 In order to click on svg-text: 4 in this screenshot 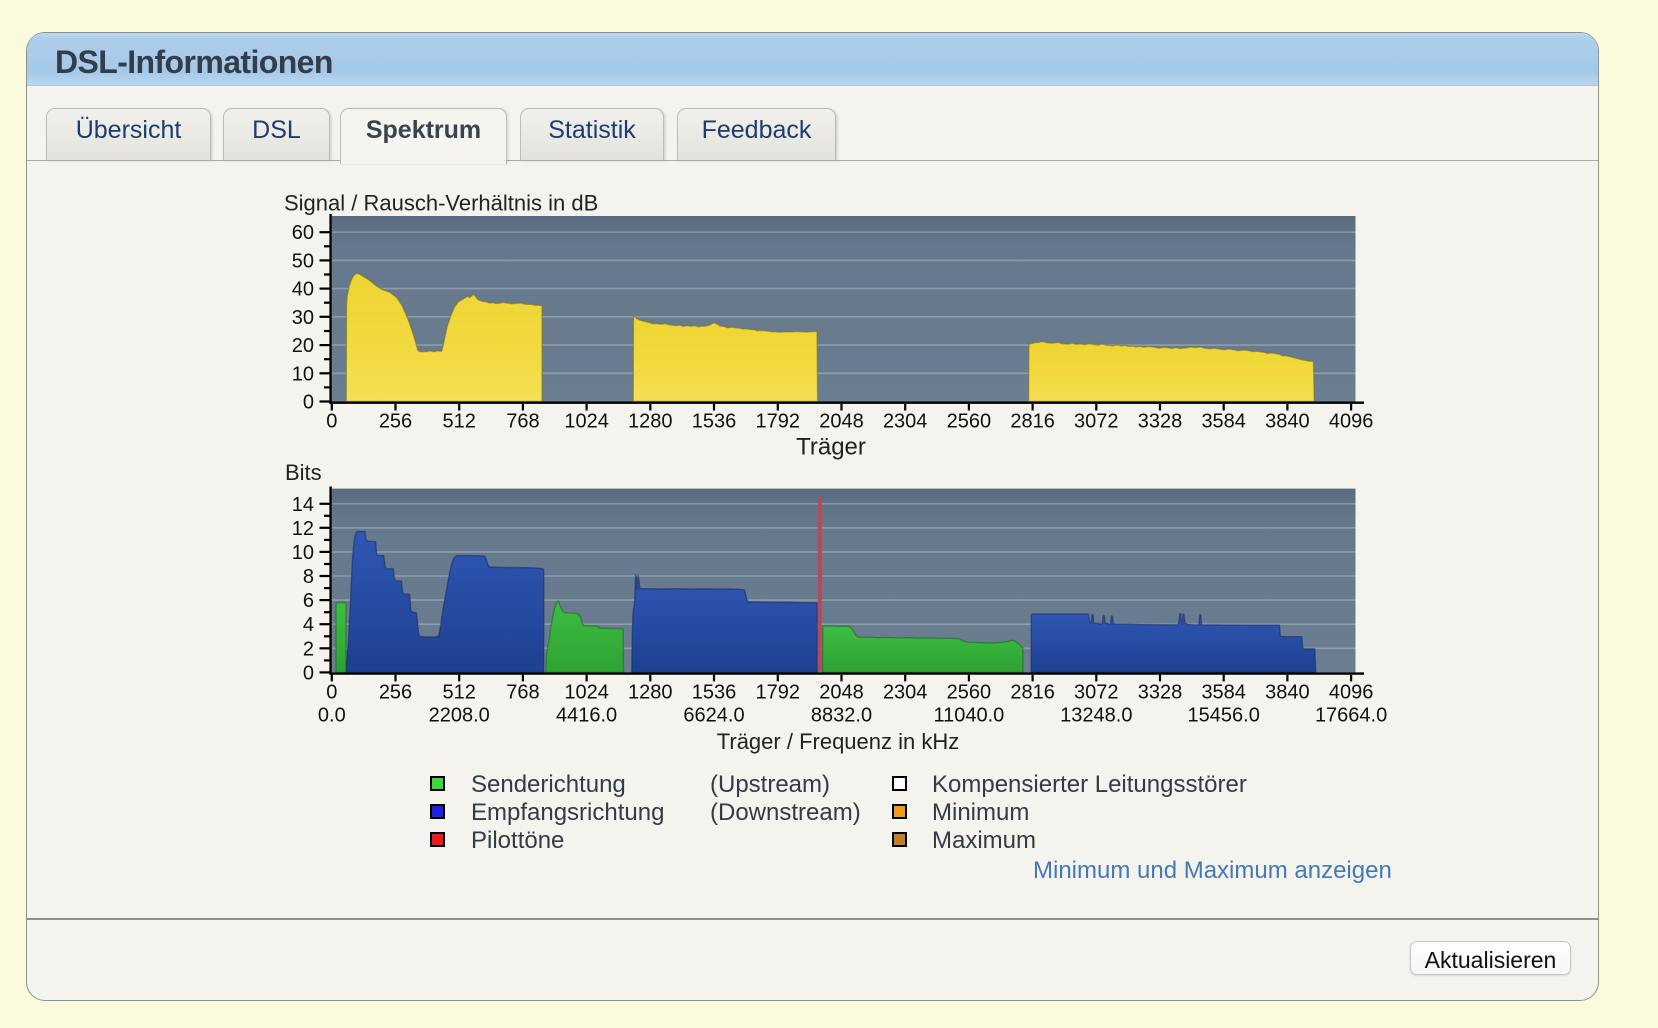, I will do `click(308, 625)`.